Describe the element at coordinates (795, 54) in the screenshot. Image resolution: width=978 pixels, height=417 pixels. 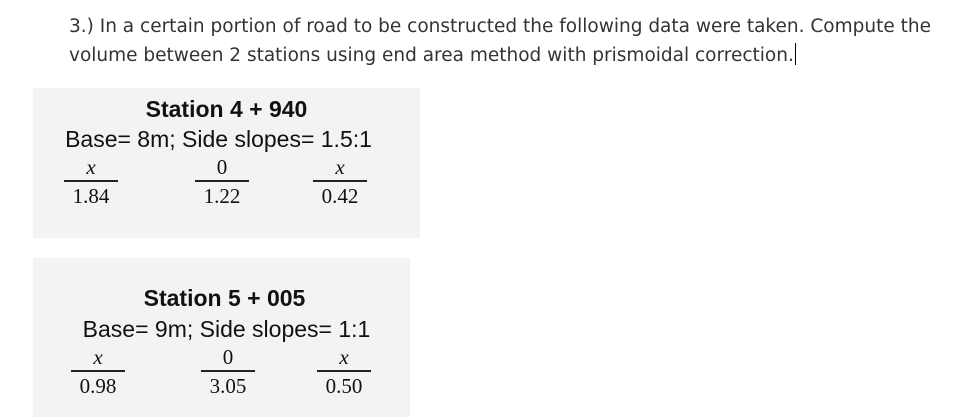
I see `text-cursor` at that location.